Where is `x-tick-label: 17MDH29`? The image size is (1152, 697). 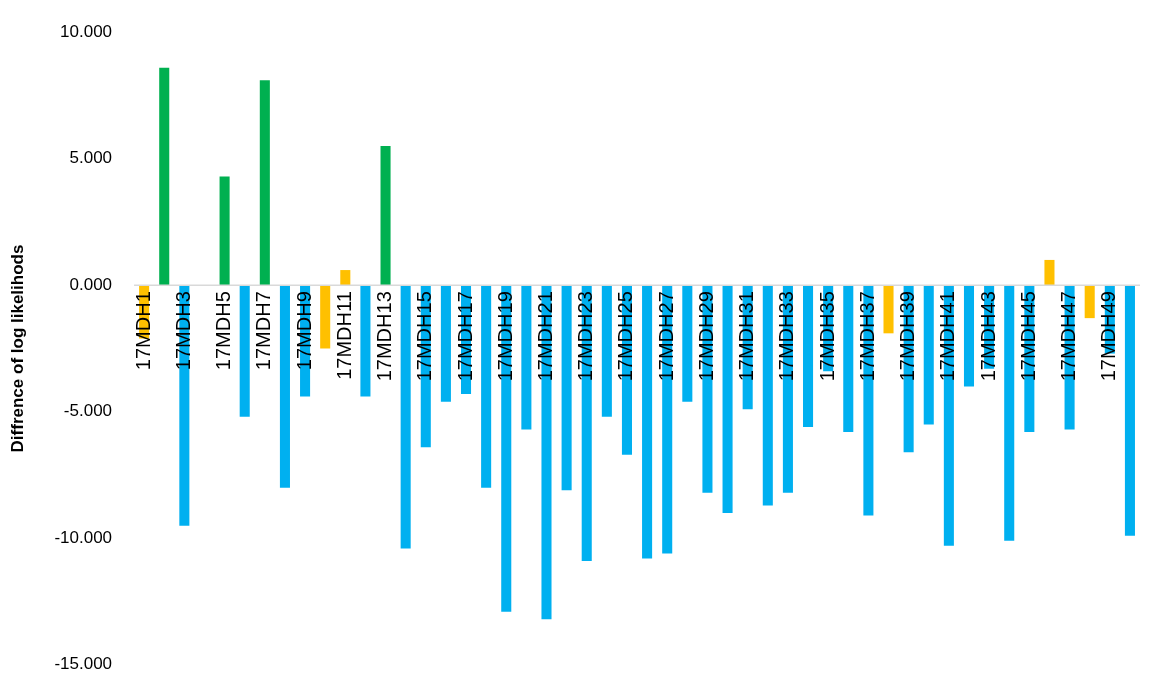 x-tick-label: 17MDH29 is located at coordinates (705, 336).